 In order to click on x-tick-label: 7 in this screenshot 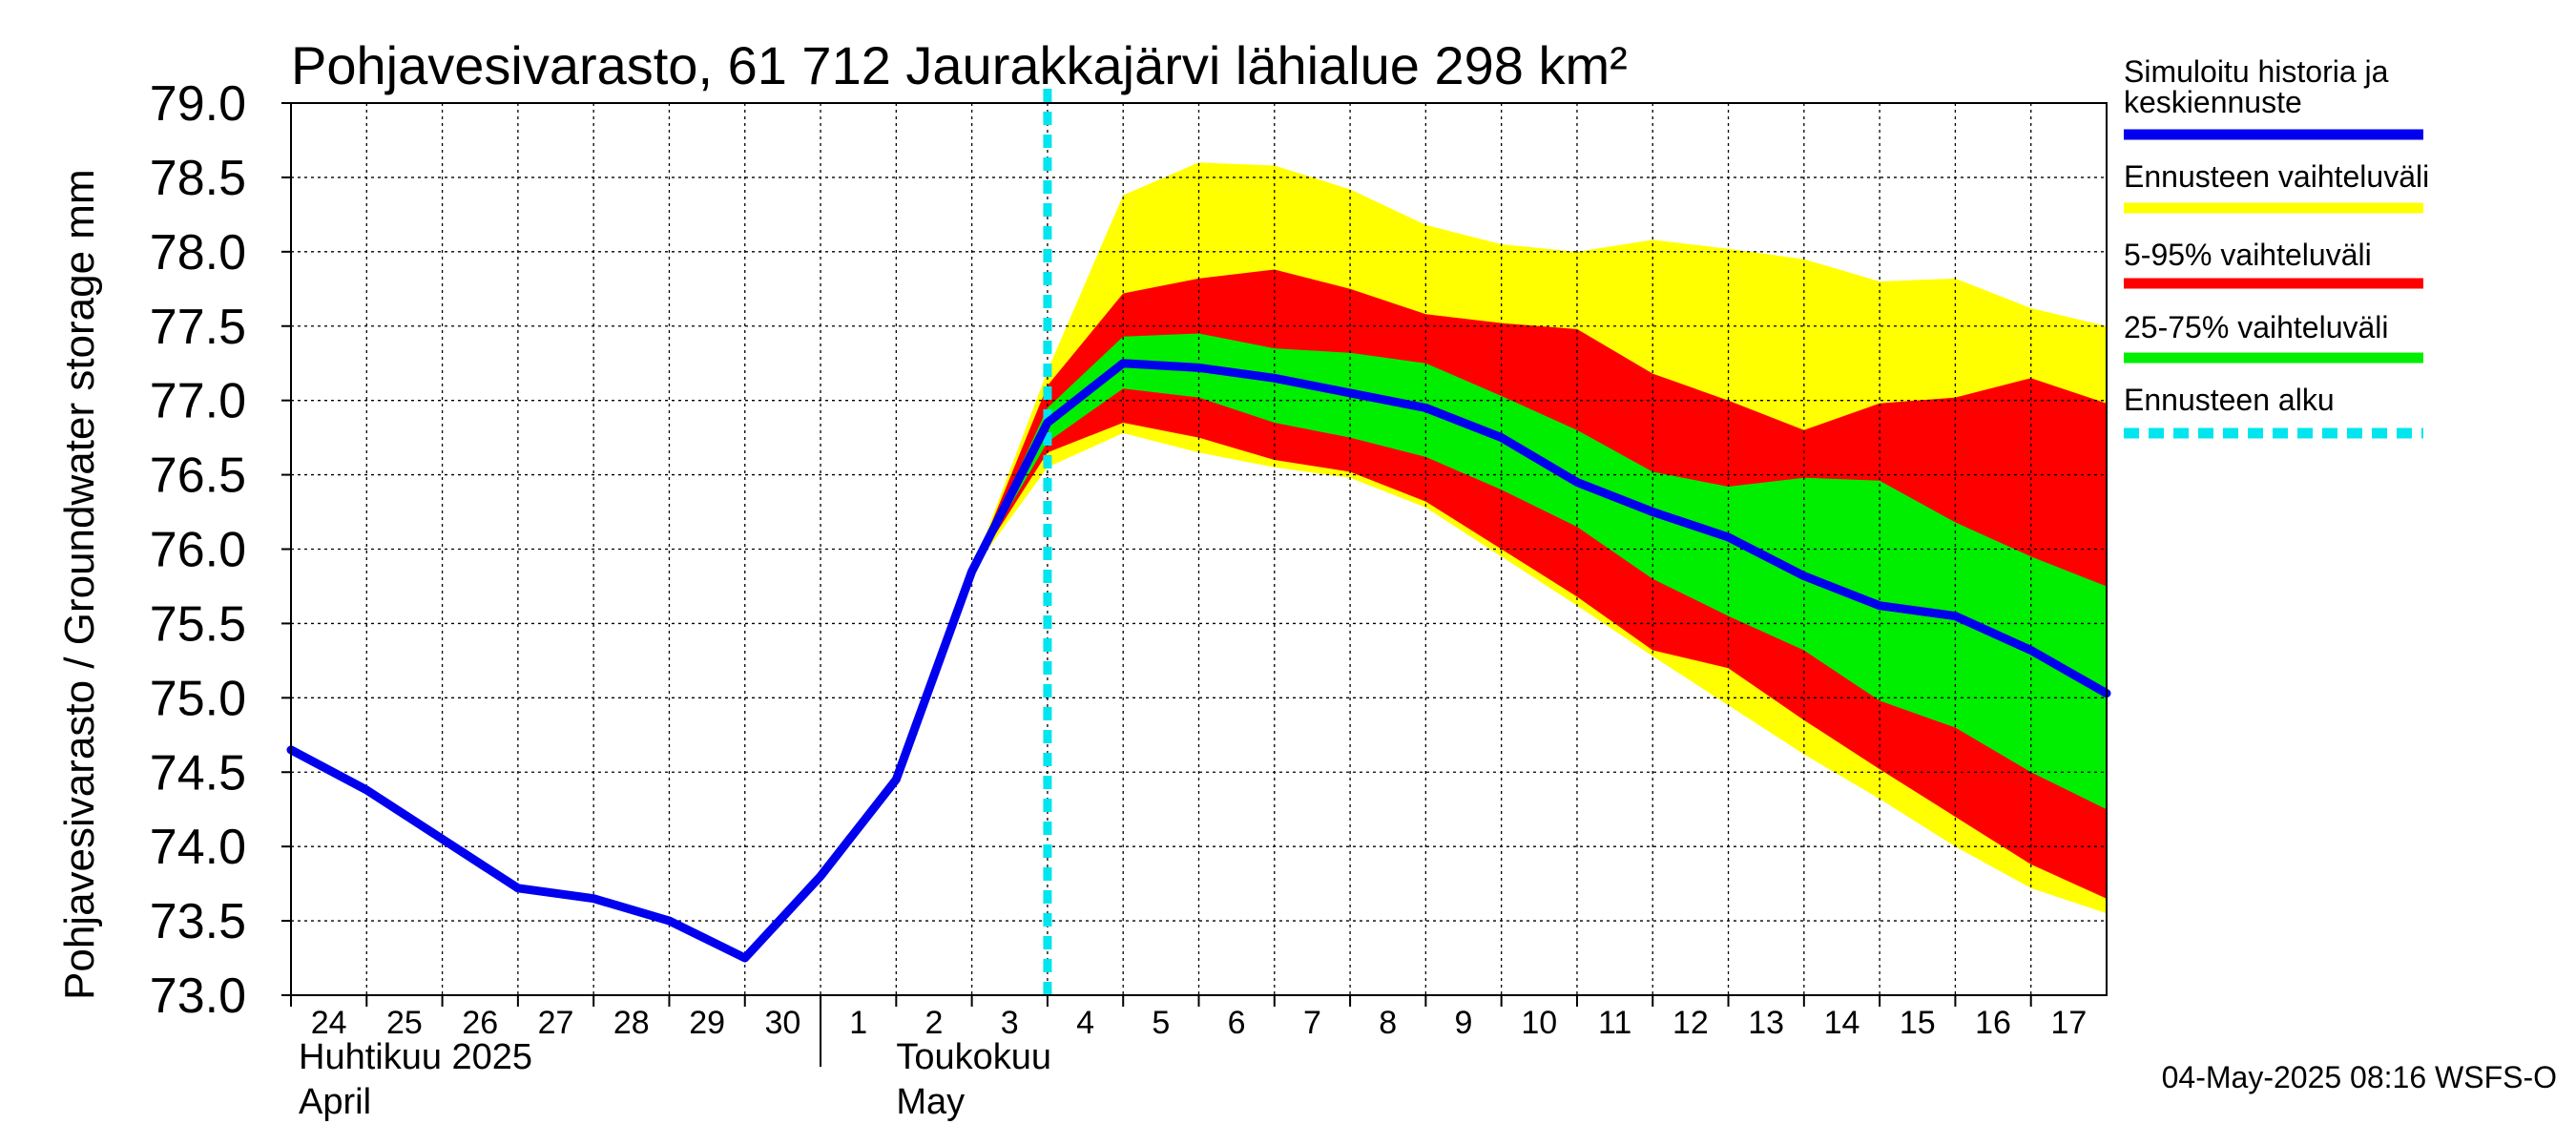, I will do `click(1312, 1023)`.